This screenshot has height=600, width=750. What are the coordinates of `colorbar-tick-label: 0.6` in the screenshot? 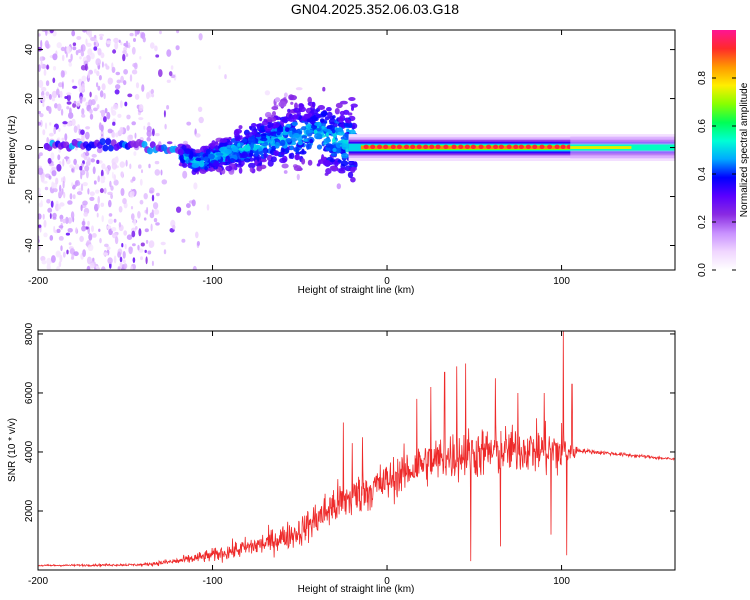 It's located at (702, 126).